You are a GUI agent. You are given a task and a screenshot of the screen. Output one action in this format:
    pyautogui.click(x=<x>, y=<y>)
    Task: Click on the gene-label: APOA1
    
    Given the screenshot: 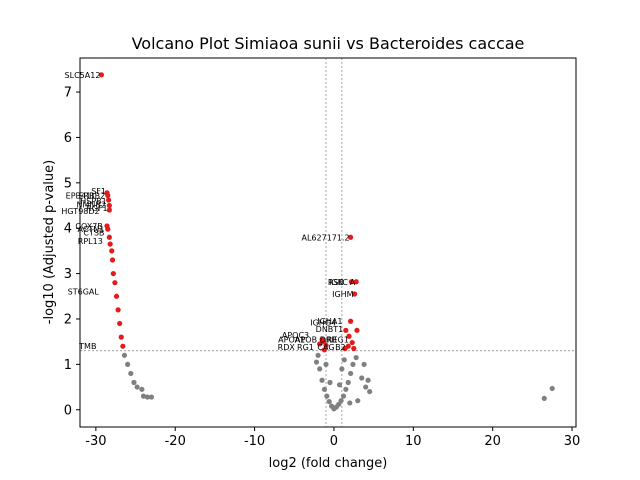 What is the action you would take?
    pyautogui.click(x=291, y=339)
    